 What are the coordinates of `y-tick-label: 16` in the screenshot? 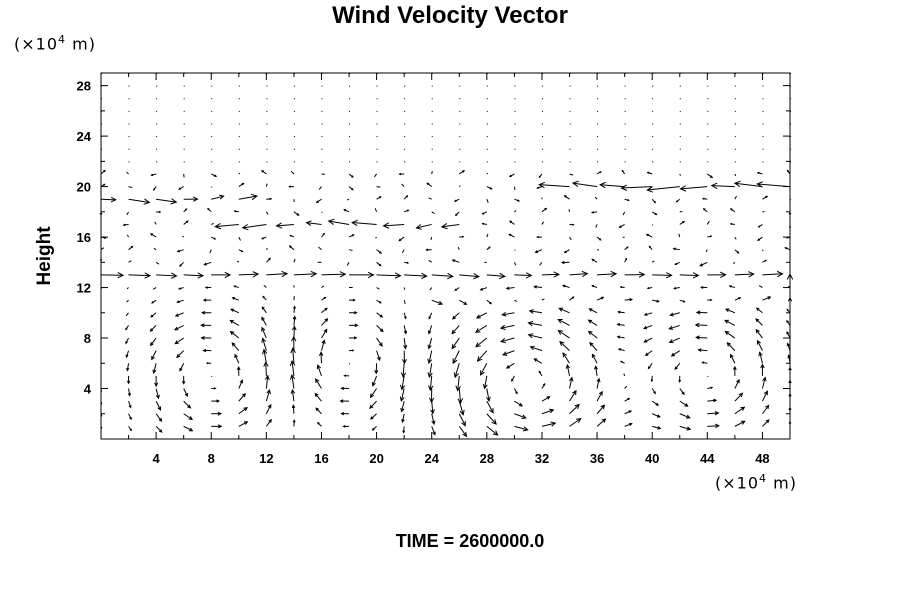 It's located at (84, 237).